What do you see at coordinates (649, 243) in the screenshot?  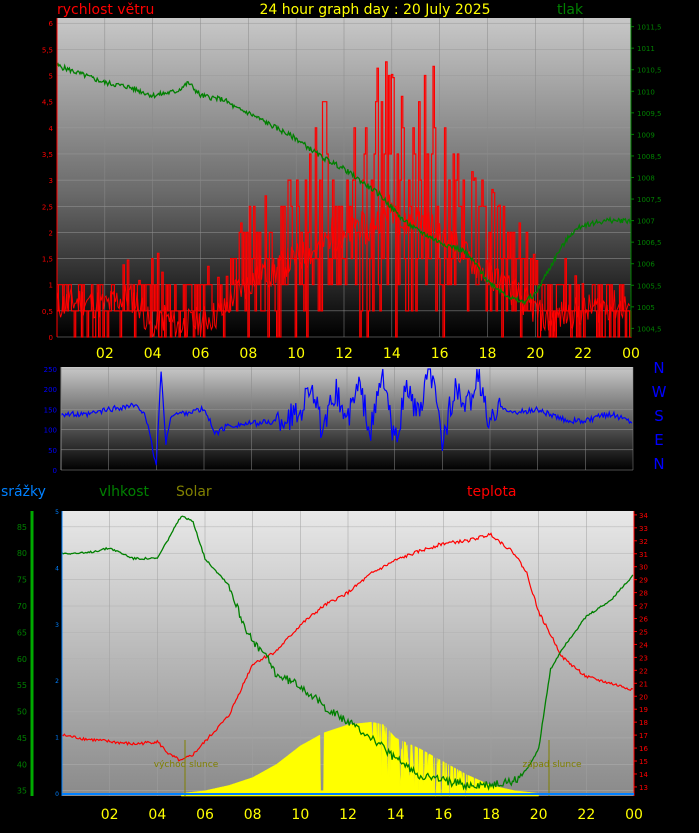 I see `pressure-axis-tick: 1006,5` at bounding box center [649, 243].